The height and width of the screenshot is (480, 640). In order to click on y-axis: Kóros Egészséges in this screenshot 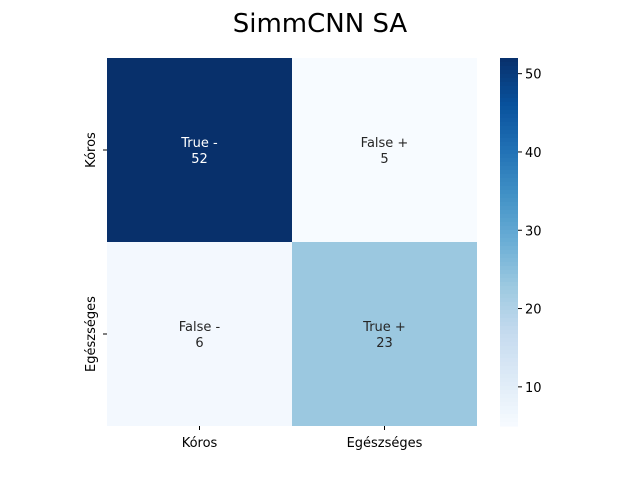, I will do `click(95, 252)`.